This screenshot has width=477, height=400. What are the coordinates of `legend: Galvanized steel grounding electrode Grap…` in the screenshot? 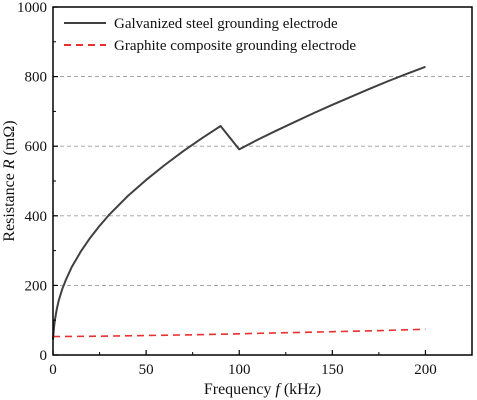 It's located at (210, 35).